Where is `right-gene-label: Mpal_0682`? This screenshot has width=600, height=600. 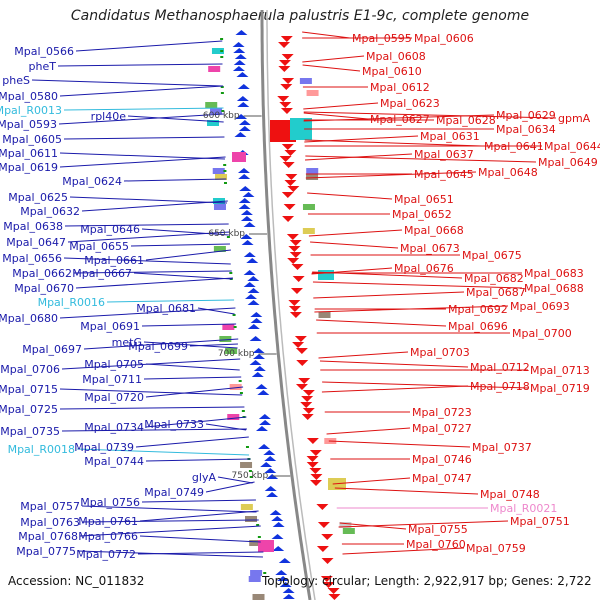 right-gene-label: Mpal_0682 is located at coordinates (494, 278).